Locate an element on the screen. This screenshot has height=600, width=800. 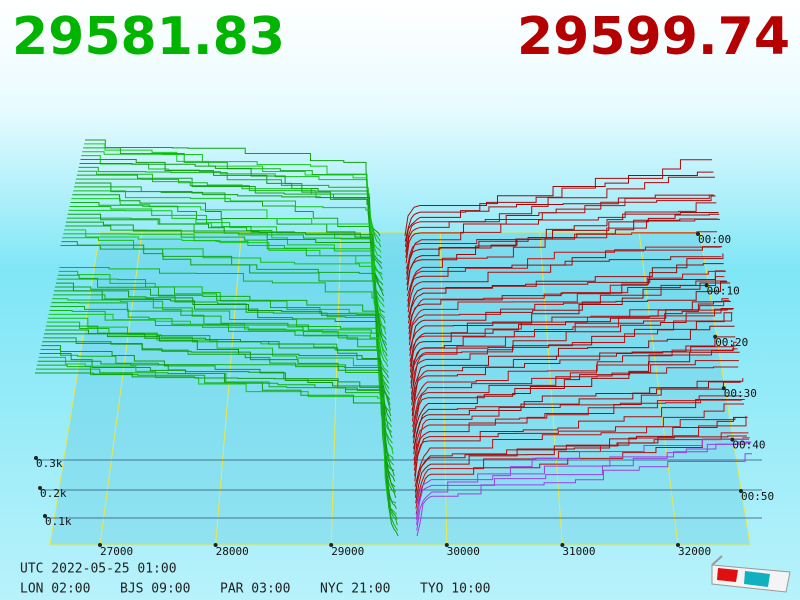
depth-tick-label: 0.2k is located at coordinates (53, 493).